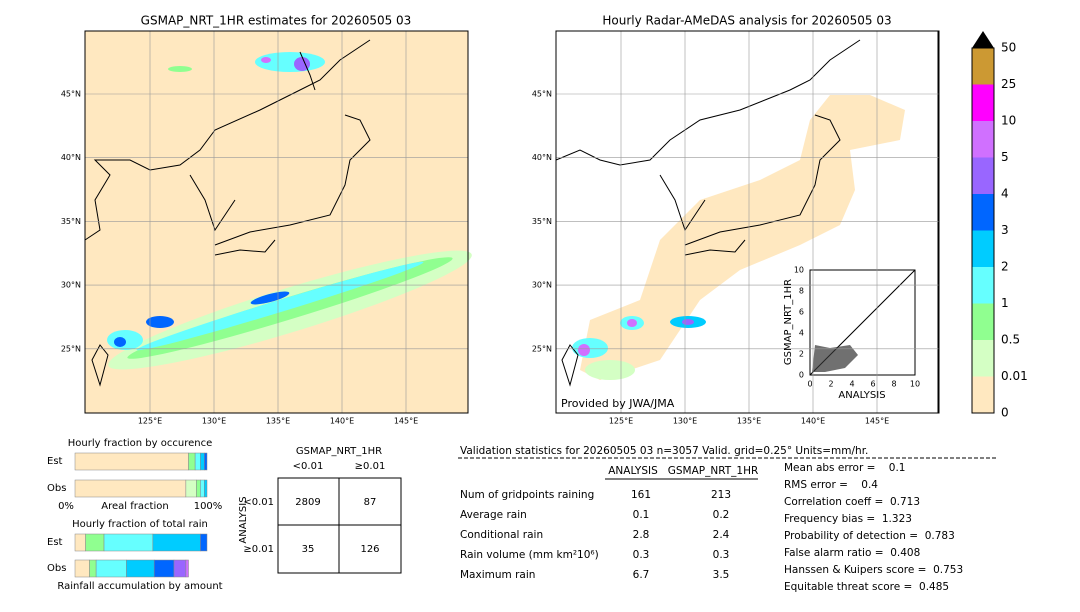 The image size is (1080, 612). What do you see at coordinates (830, 384) in the screenshot?
I see `x-tick-label: 2` at bounding box center [830, 384].